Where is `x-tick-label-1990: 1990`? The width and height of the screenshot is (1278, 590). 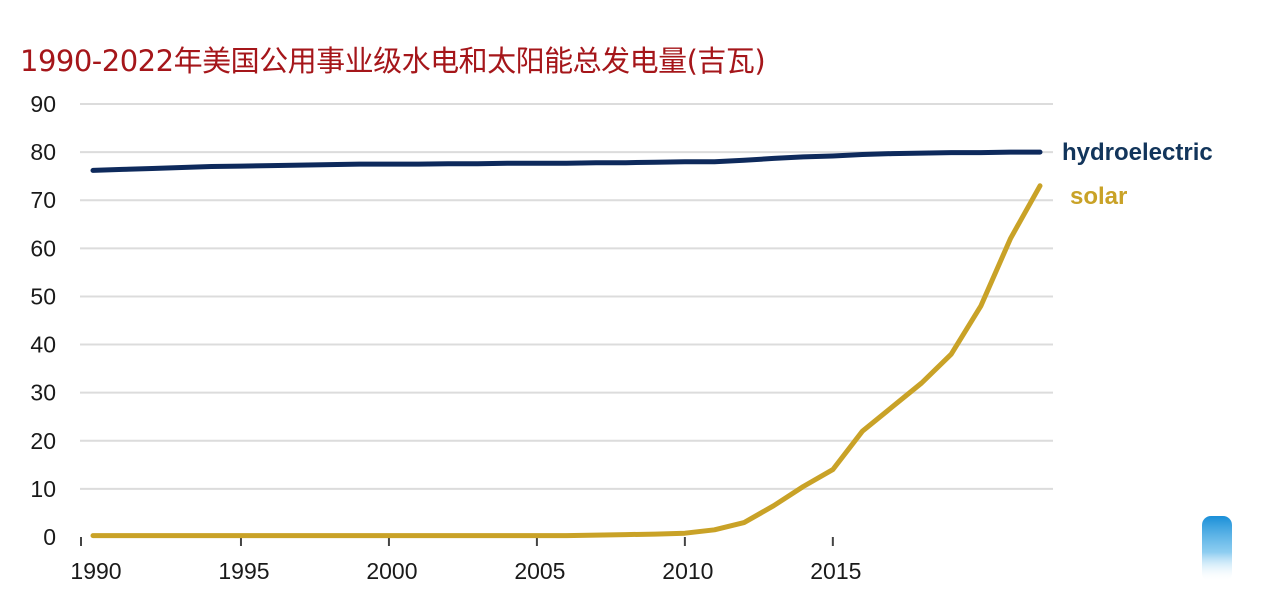 x-tick-label-1990: 1990 is located at coordinates (95, 571).